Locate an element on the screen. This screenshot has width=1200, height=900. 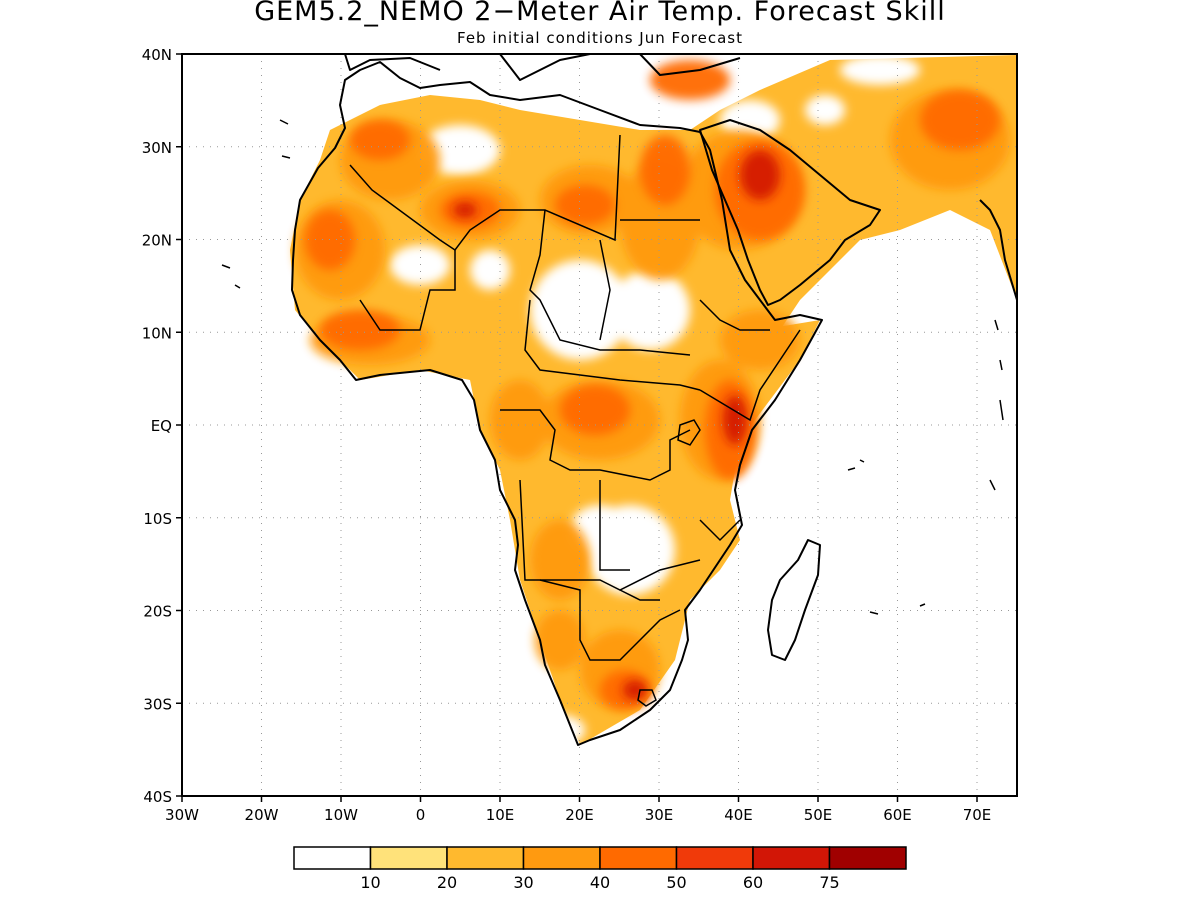
colorbar-label: 40 is located at coordinates (600, 882).